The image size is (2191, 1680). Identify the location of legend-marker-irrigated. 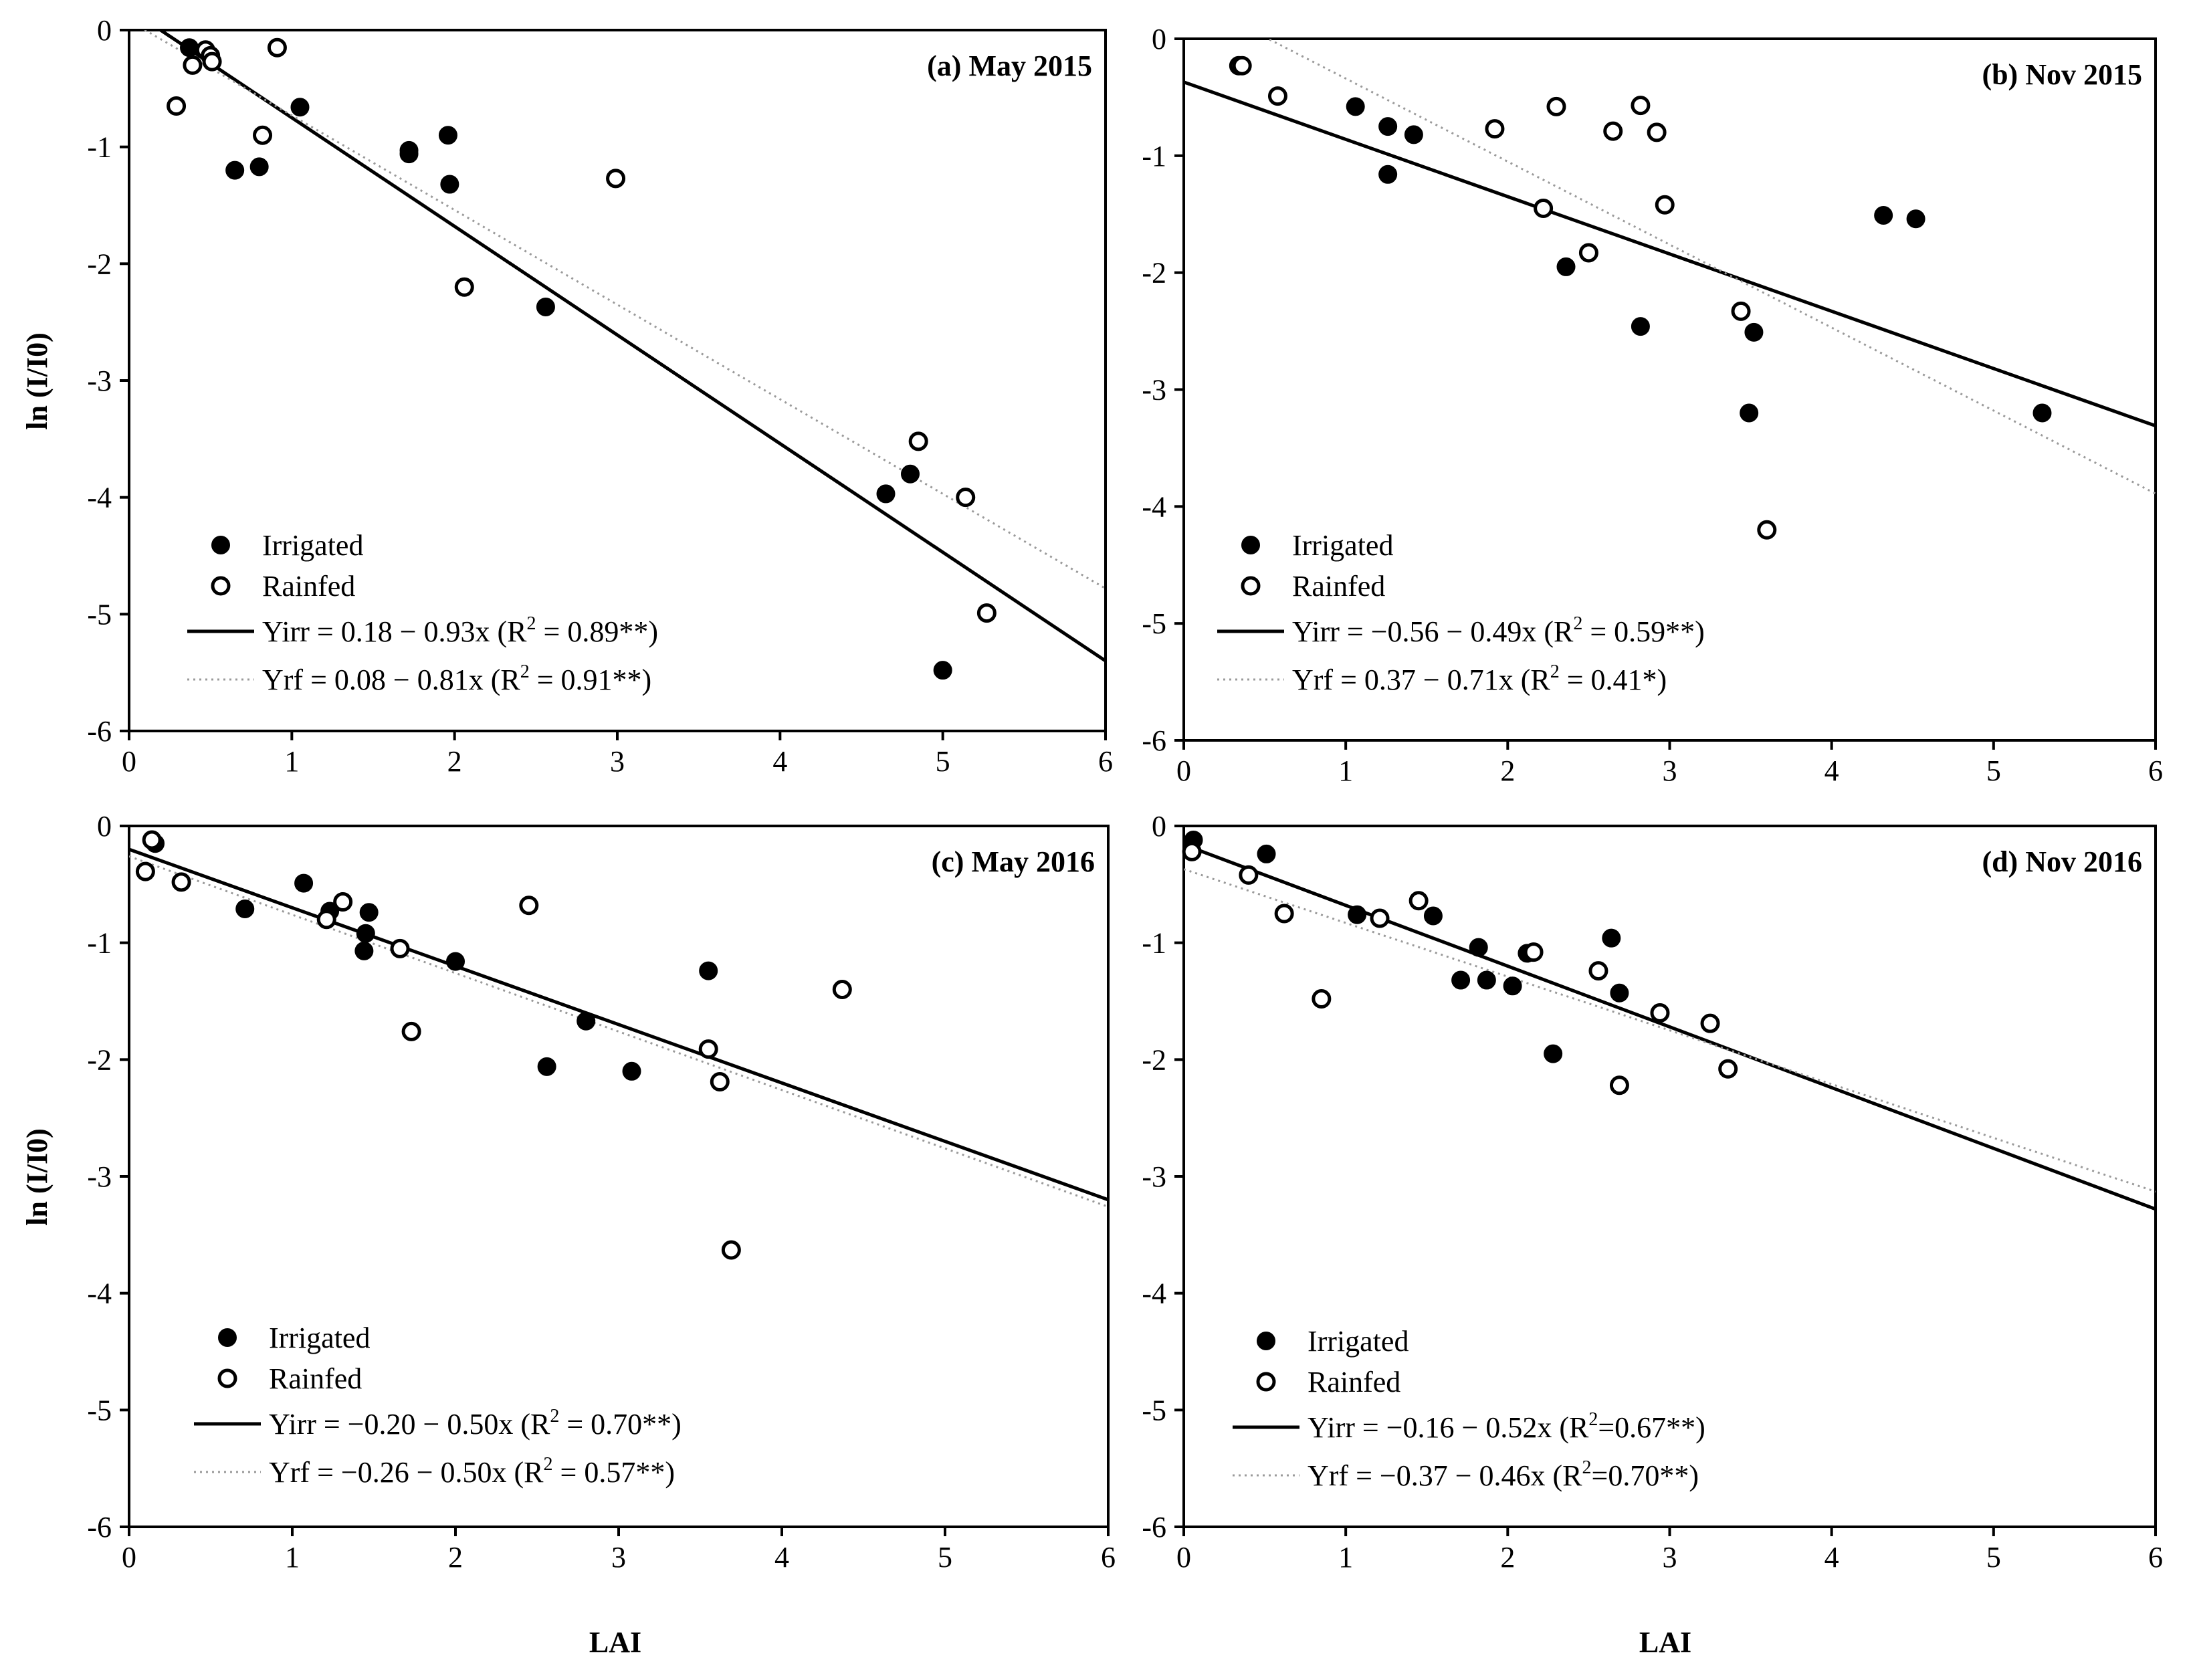
(1266, 1341).